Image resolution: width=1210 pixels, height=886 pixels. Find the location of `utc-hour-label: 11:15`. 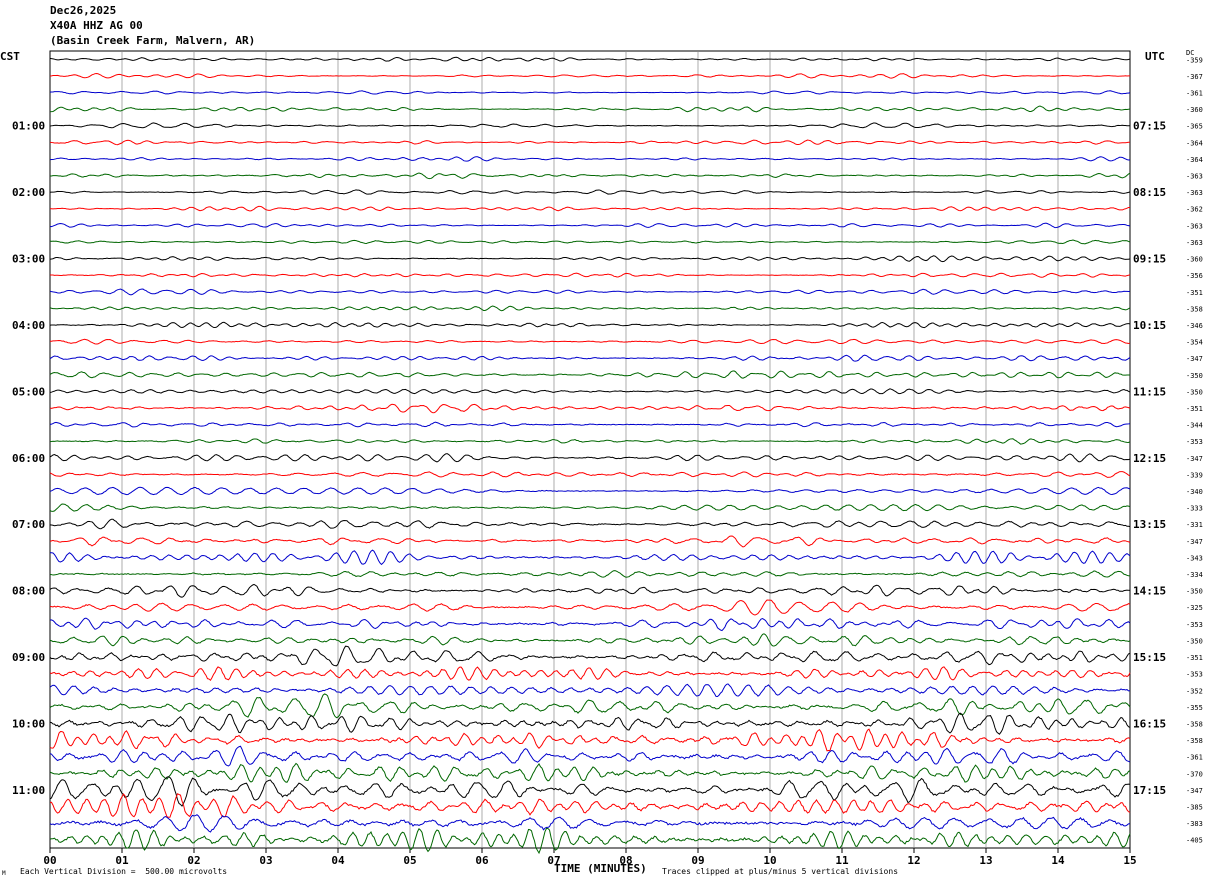

utc-hour-label: 11:15 is located at coordinates (1149, 391).